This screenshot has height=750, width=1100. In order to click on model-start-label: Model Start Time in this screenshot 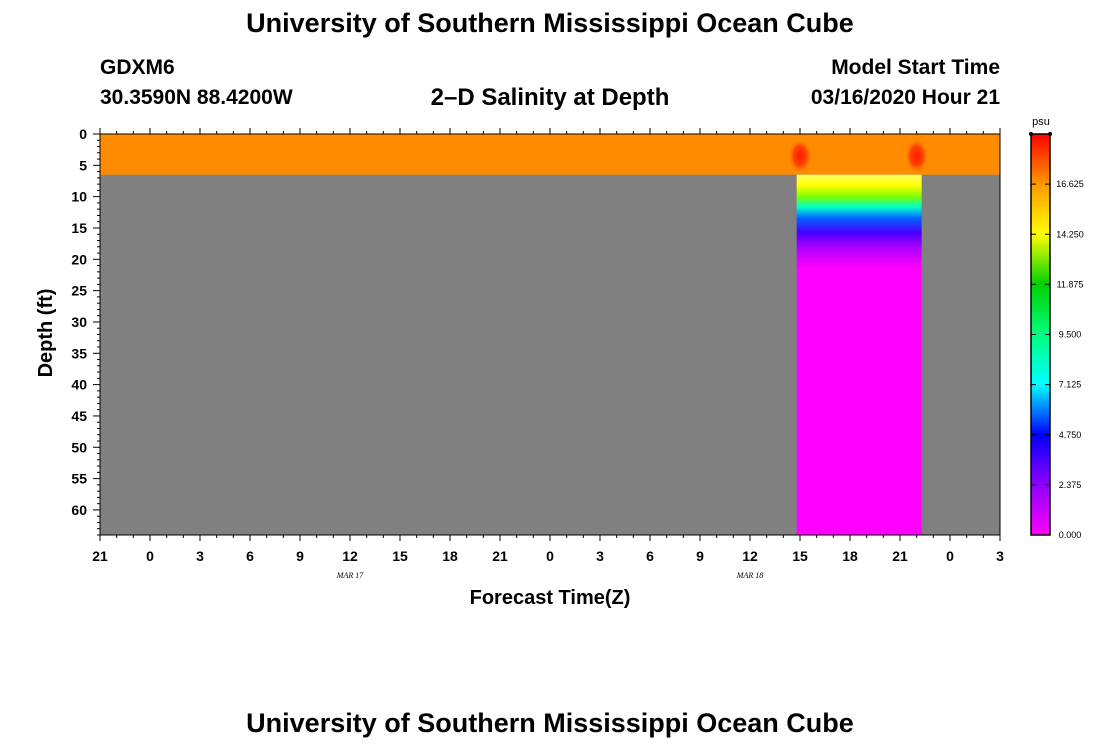, I will do `click(915, 67)`.